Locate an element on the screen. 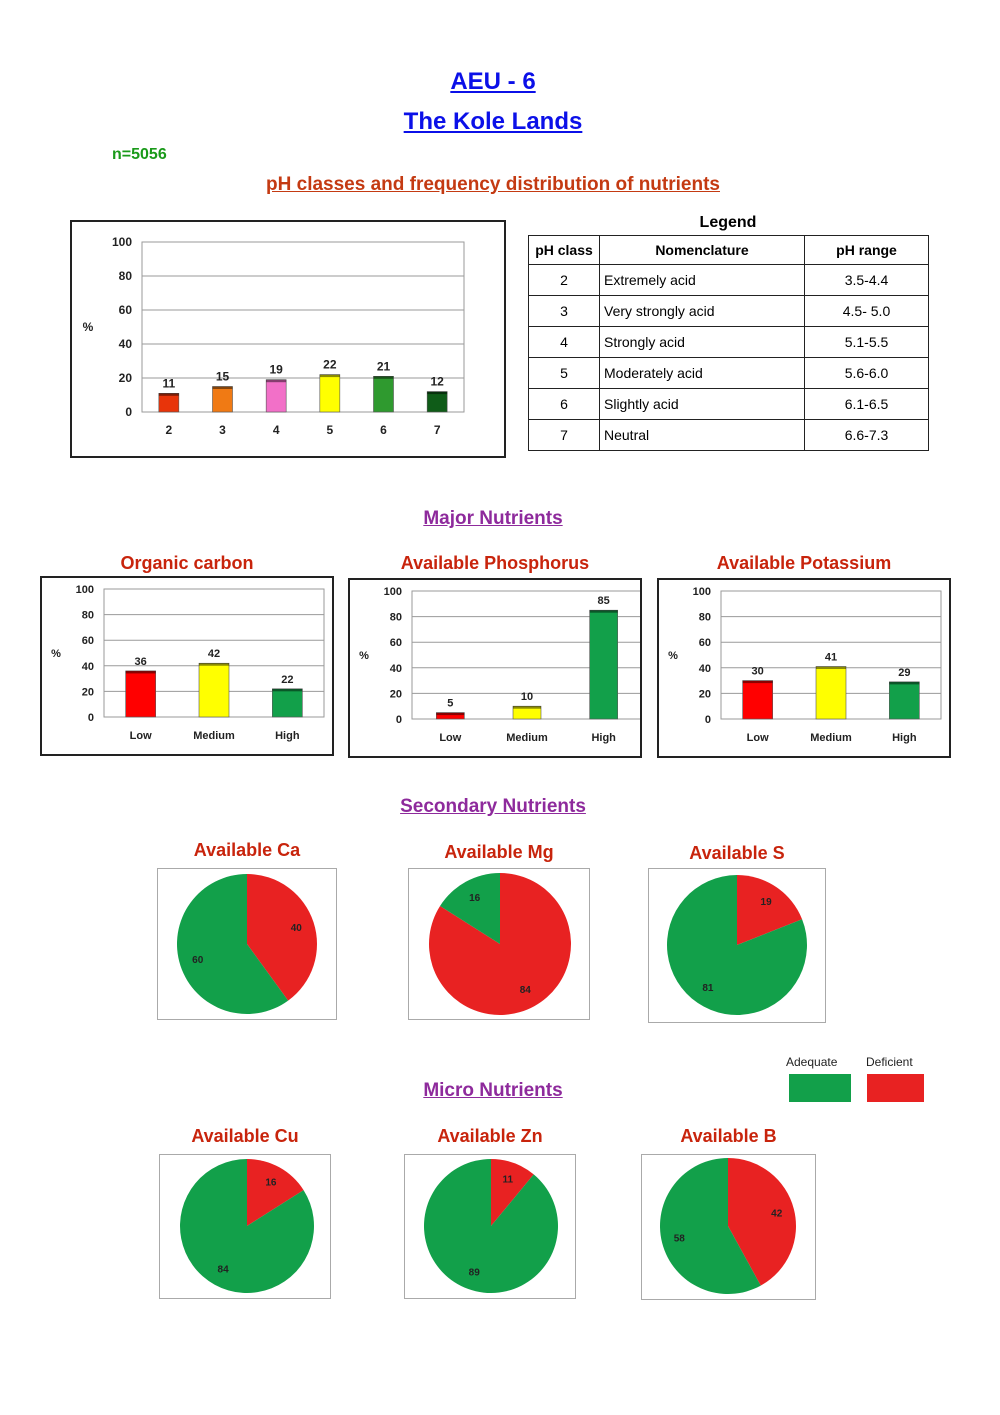  y-tick-label: 40 is located at coordinates (88, 667).